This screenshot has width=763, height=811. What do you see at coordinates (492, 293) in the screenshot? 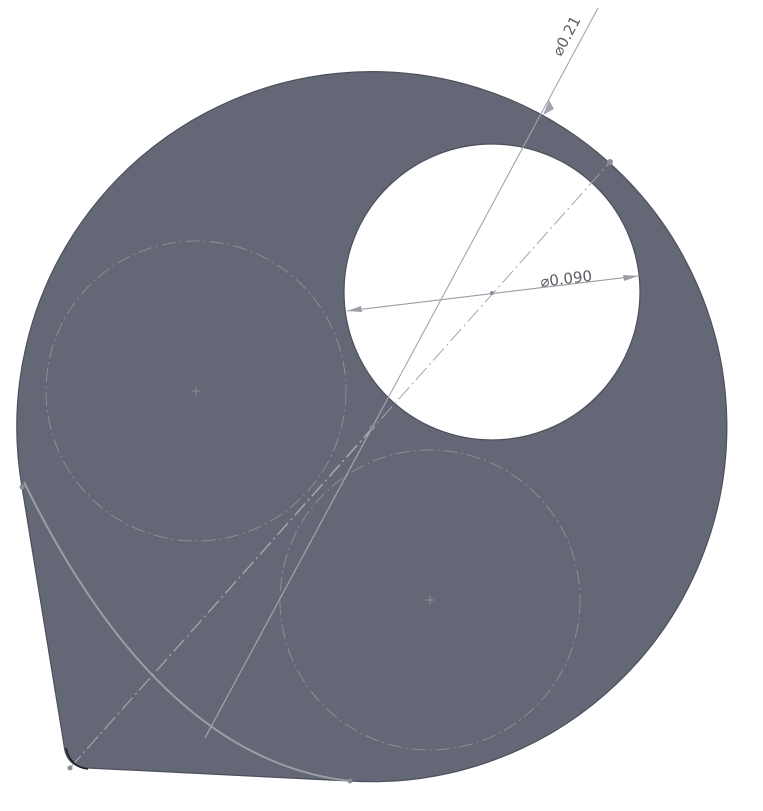
I see `hole-center-point` at bounding box center [492, 293].